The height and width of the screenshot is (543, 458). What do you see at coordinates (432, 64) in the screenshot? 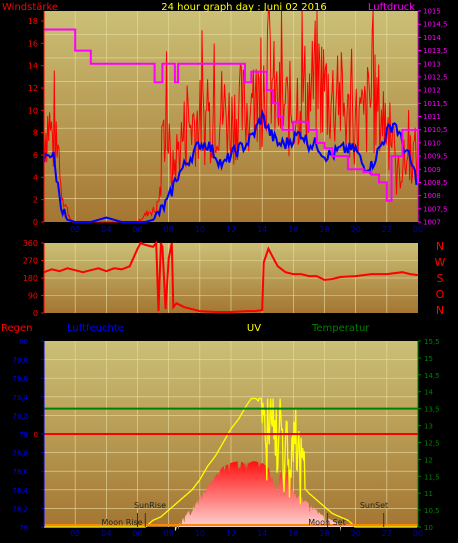
I see `pressure-y-tick-label: 1013` at bounding box center [432, 64].